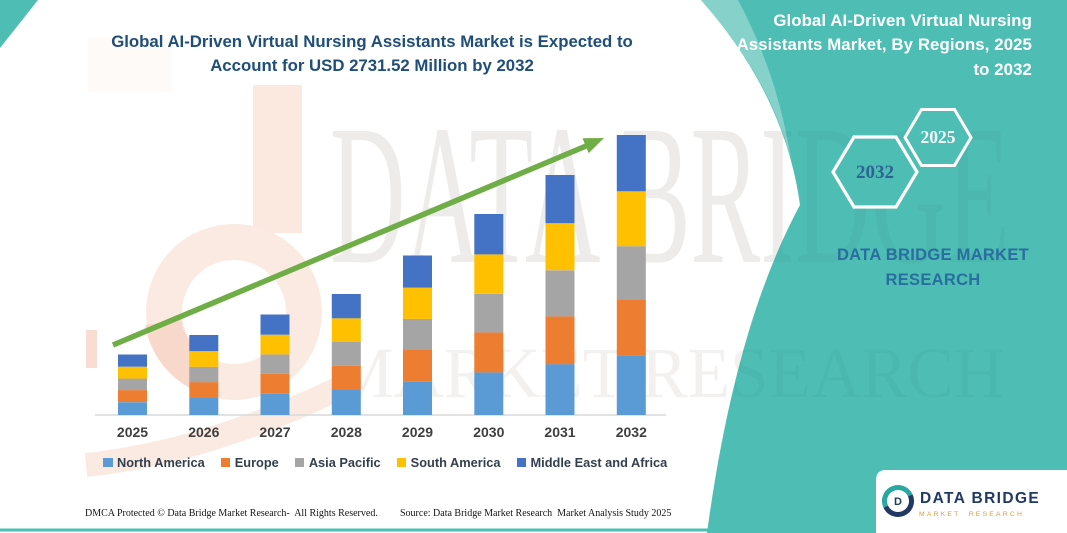 The height and width of the screenshot is (533, 1067). What do you see at coordinates (875, 172) in the screenshot?
I see `svg-text: 2032` at bounding box center [875, 172].